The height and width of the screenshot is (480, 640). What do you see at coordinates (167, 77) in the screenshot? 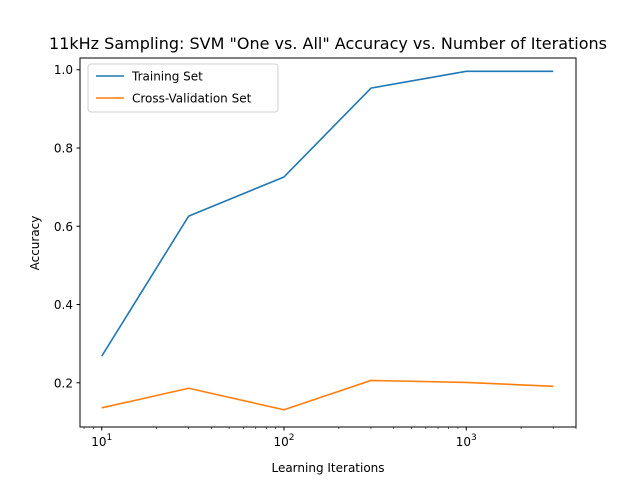
I see `legend-label: Training Set` at bounding box center [167, 77].